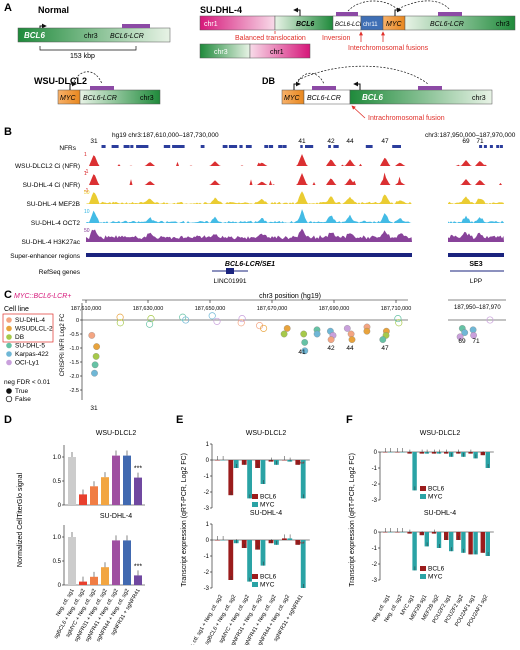 The width and height of the screenshot is (520, 650). I want to click on normal-distance-bracket, so click(88, 48).